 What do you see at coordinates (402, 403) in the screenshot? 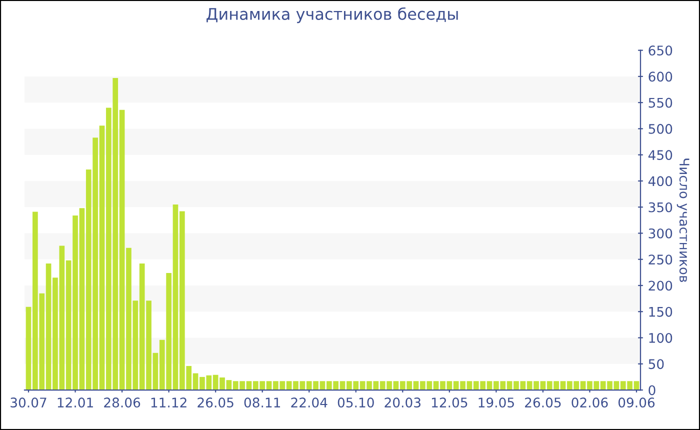
I see `x-tick-label: 20.03` at bounding box center [402, 403].